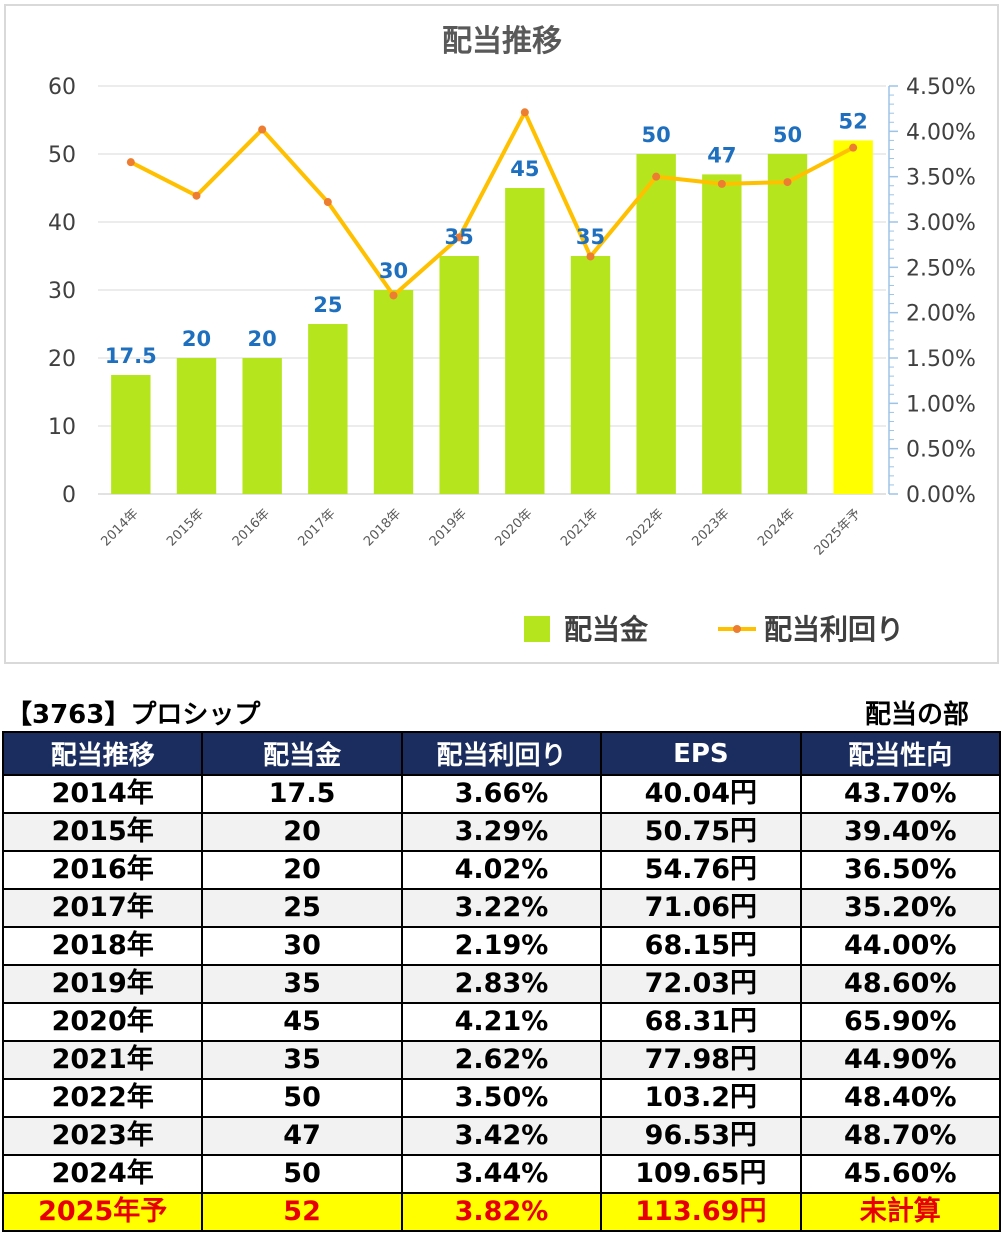 This screenshot has width=1003, height=1256. I want to click on cell-year: 2018年, so click(102, 946).